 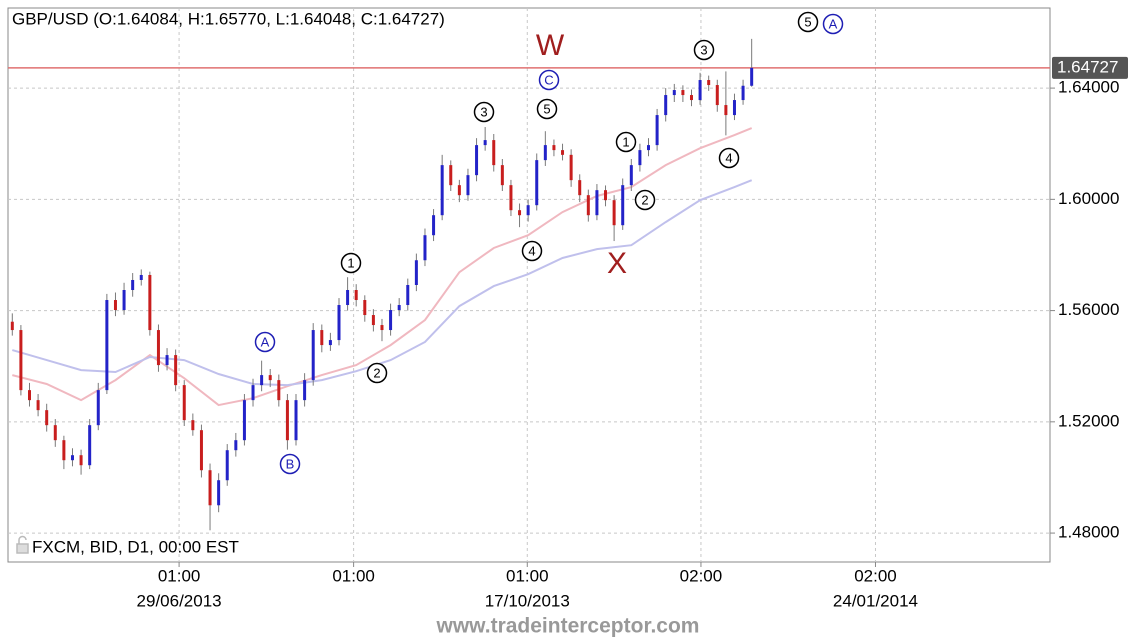 I want to click on x-tick-date: 24/01/2014, so click(x=875, y=600).